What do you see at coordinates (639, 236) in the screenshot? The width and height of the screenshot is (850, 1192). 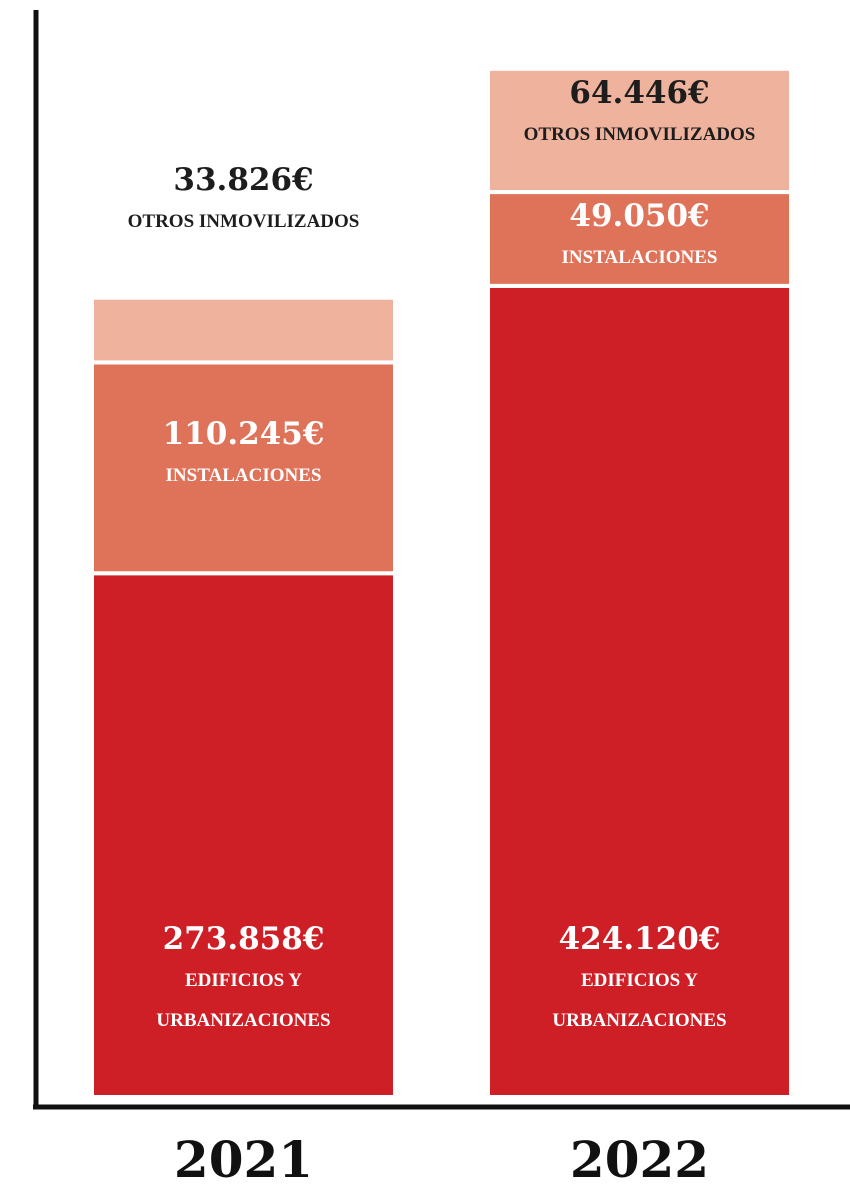 I see `segment-label: 49.050€ INSTALACIONES` at bounding box center [639, 236].